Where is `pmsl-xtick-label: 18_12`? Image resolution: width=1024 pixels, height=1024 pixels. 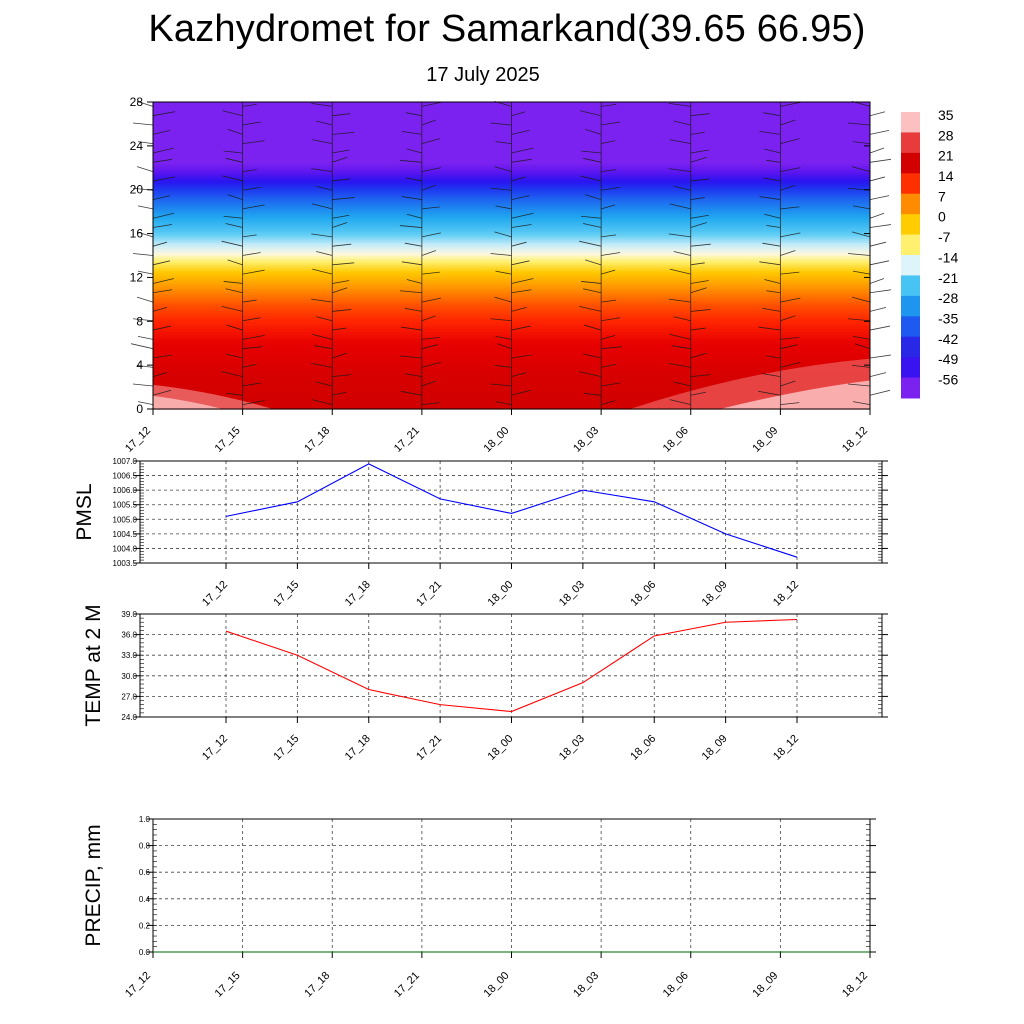 pmsl-xtick-label: 18_12 is located at coordinates (786, 594).